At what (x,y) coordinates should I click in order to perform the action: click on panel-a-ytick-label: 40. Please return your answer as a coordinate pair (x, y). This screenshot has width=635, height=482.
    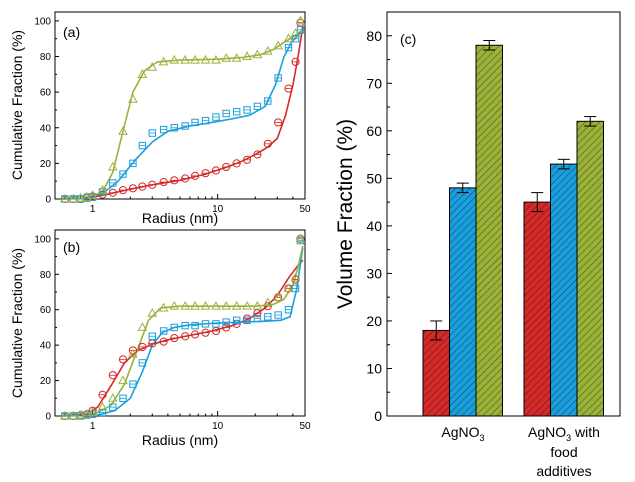
    Looking at the image, I should click on (46, 128).